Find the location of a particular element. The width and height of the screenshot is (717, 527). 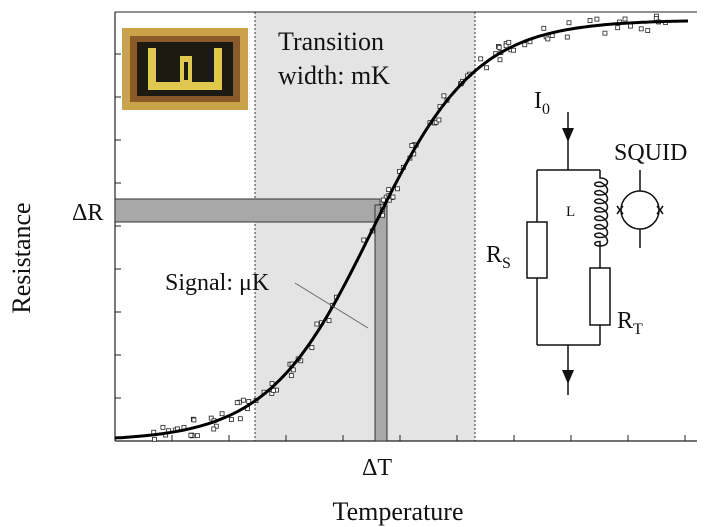

transition-label: Transition is located at coordinates (331, 41).